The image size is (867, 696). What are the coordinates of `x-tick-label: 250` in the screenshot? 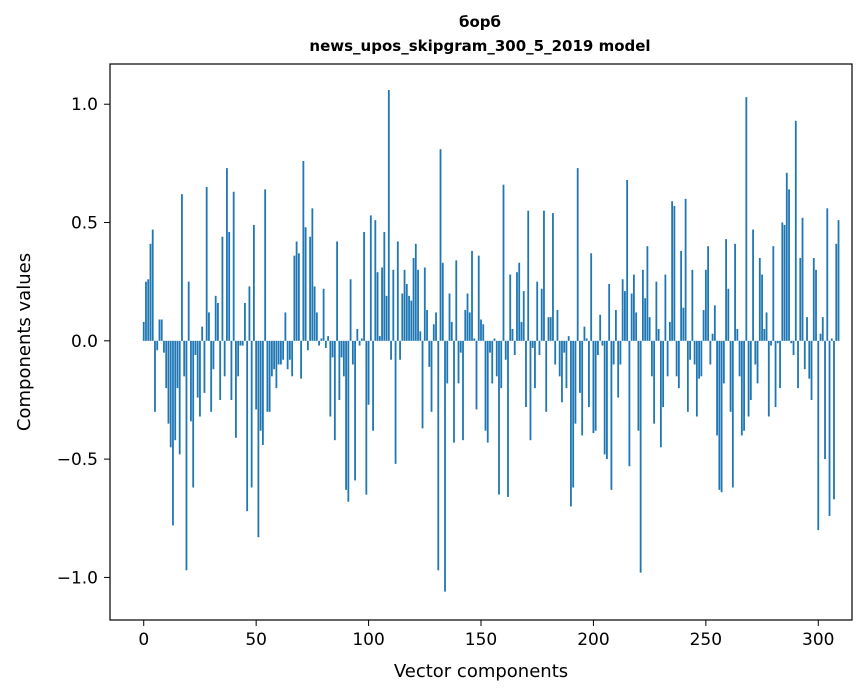 It's located at (706, 640).